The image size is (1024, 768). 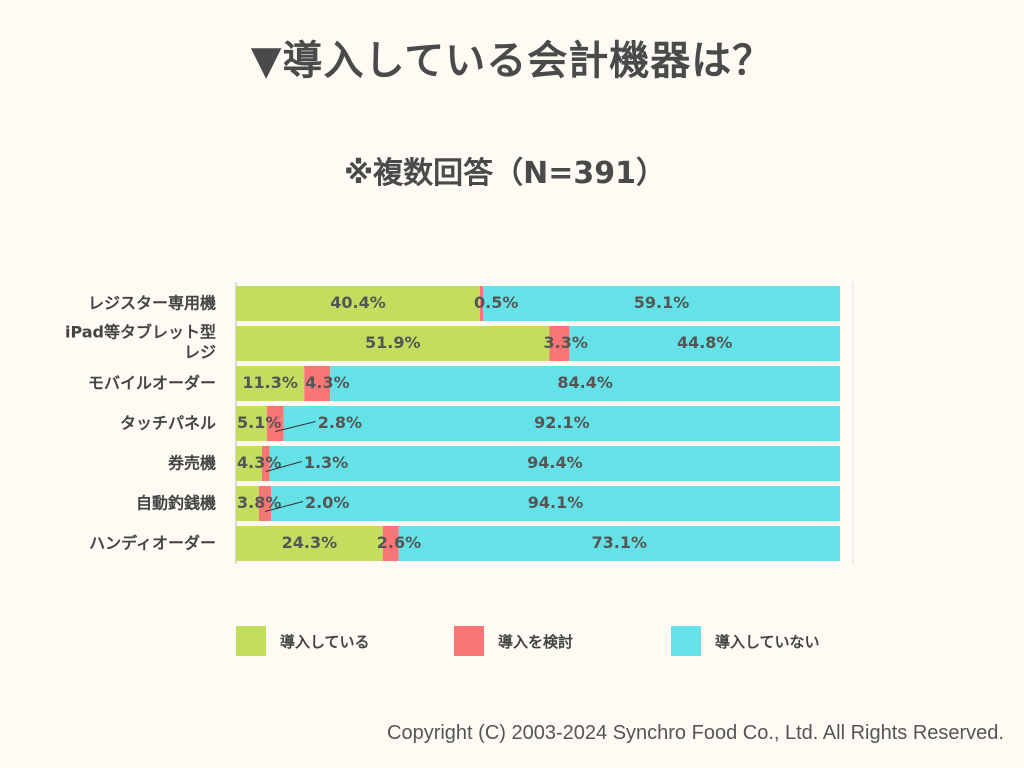 I want to click on value-label-not-introduced-6: 73.1%, so click(x=619, y=542).